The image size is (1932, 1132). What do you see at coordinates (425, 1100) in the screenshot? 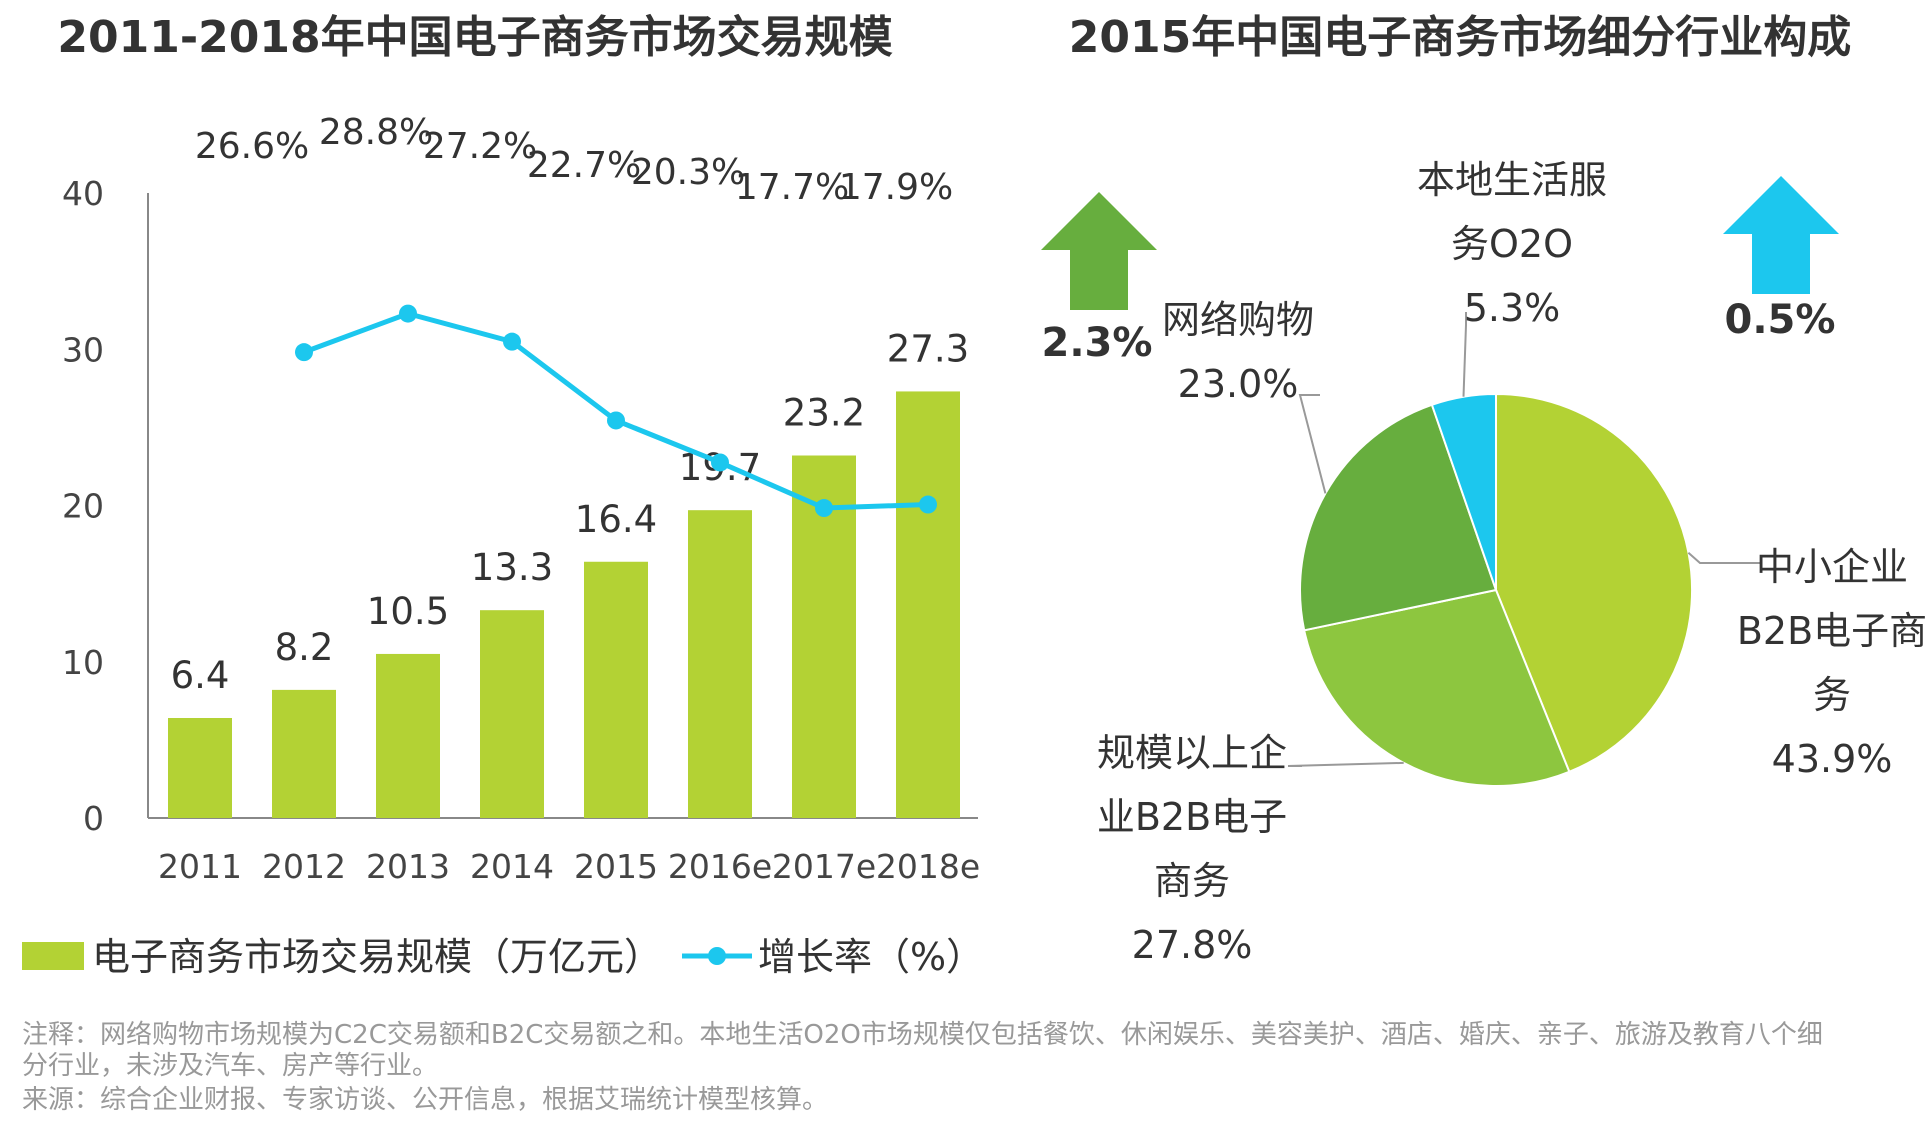
I see `source-note: 来源：综合企业财报、专家访谈、公开信息，根据艾瑞统计模型核算。` at bounding box center [425, 1100].